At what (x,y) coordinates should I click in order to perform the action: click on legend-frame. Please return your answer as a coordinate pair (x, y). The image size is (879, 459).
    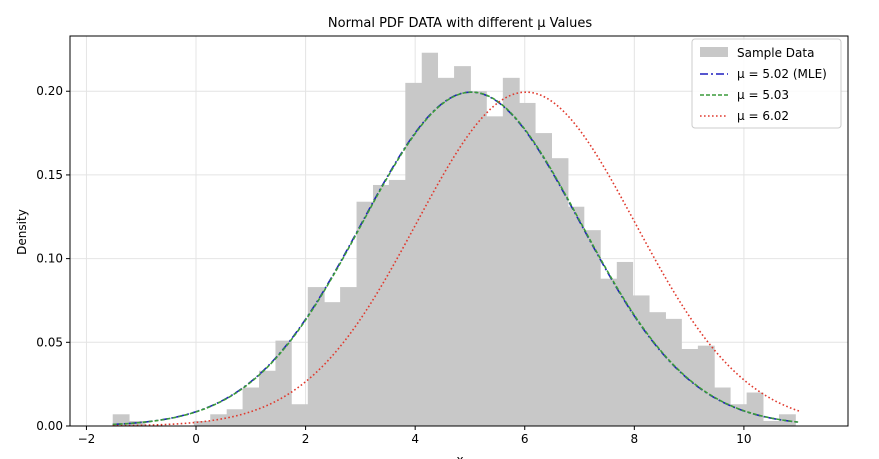
    Looking at the image, I should click on (766, 83).